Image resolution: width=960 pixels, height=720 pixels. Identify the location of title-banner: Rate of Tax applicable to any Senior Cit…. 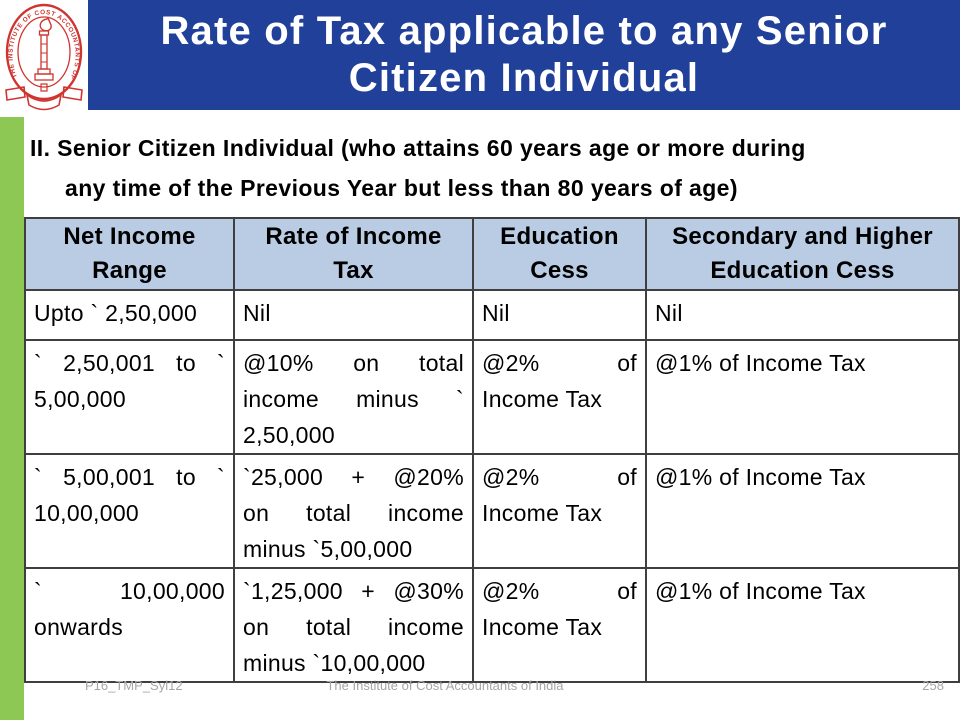
(524, 55).